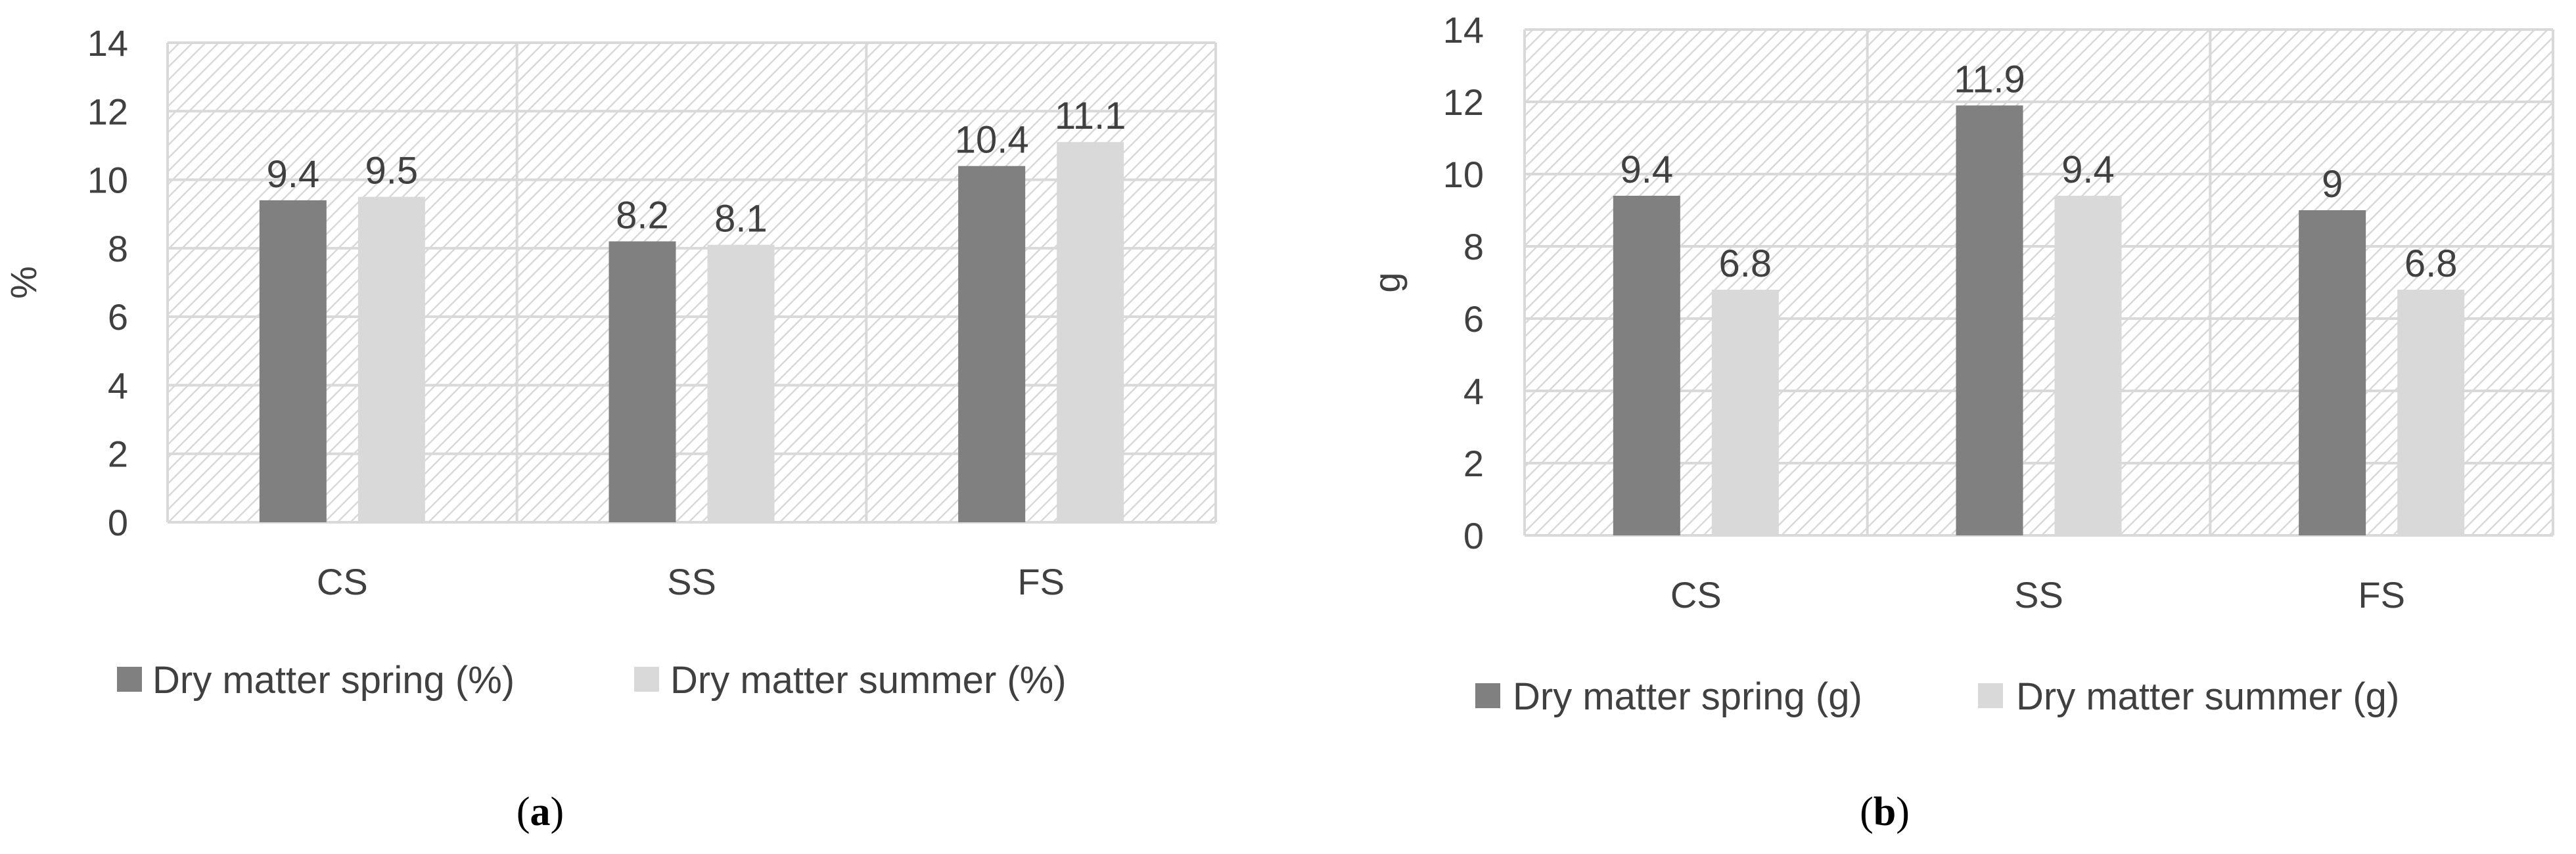  What do you see at coordinates (697, 167) in the screenshot?
I see `chart-a-data-labels: 9.4 9.5 8.2 8.1 10.4 11.1` at bounding box center [697, 167].